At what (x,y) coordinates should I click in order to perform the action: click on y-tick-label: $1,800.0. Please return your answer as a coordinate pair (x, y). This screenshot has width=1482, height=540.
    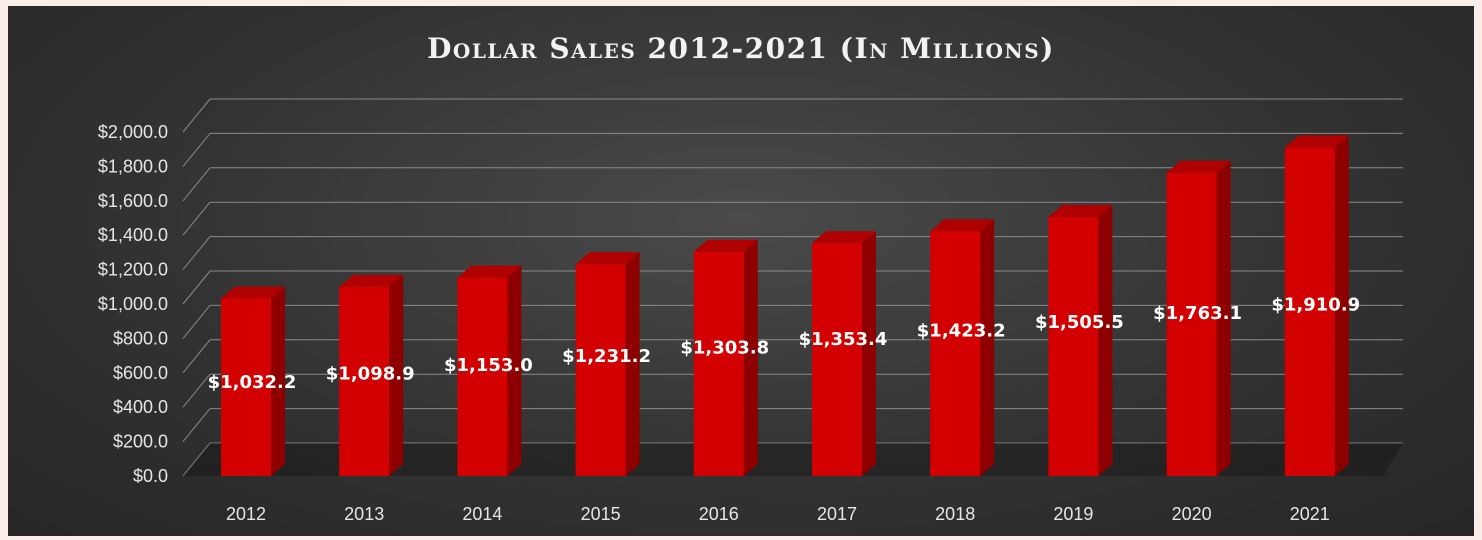
    Looking at the image, I should click on (133, 166).